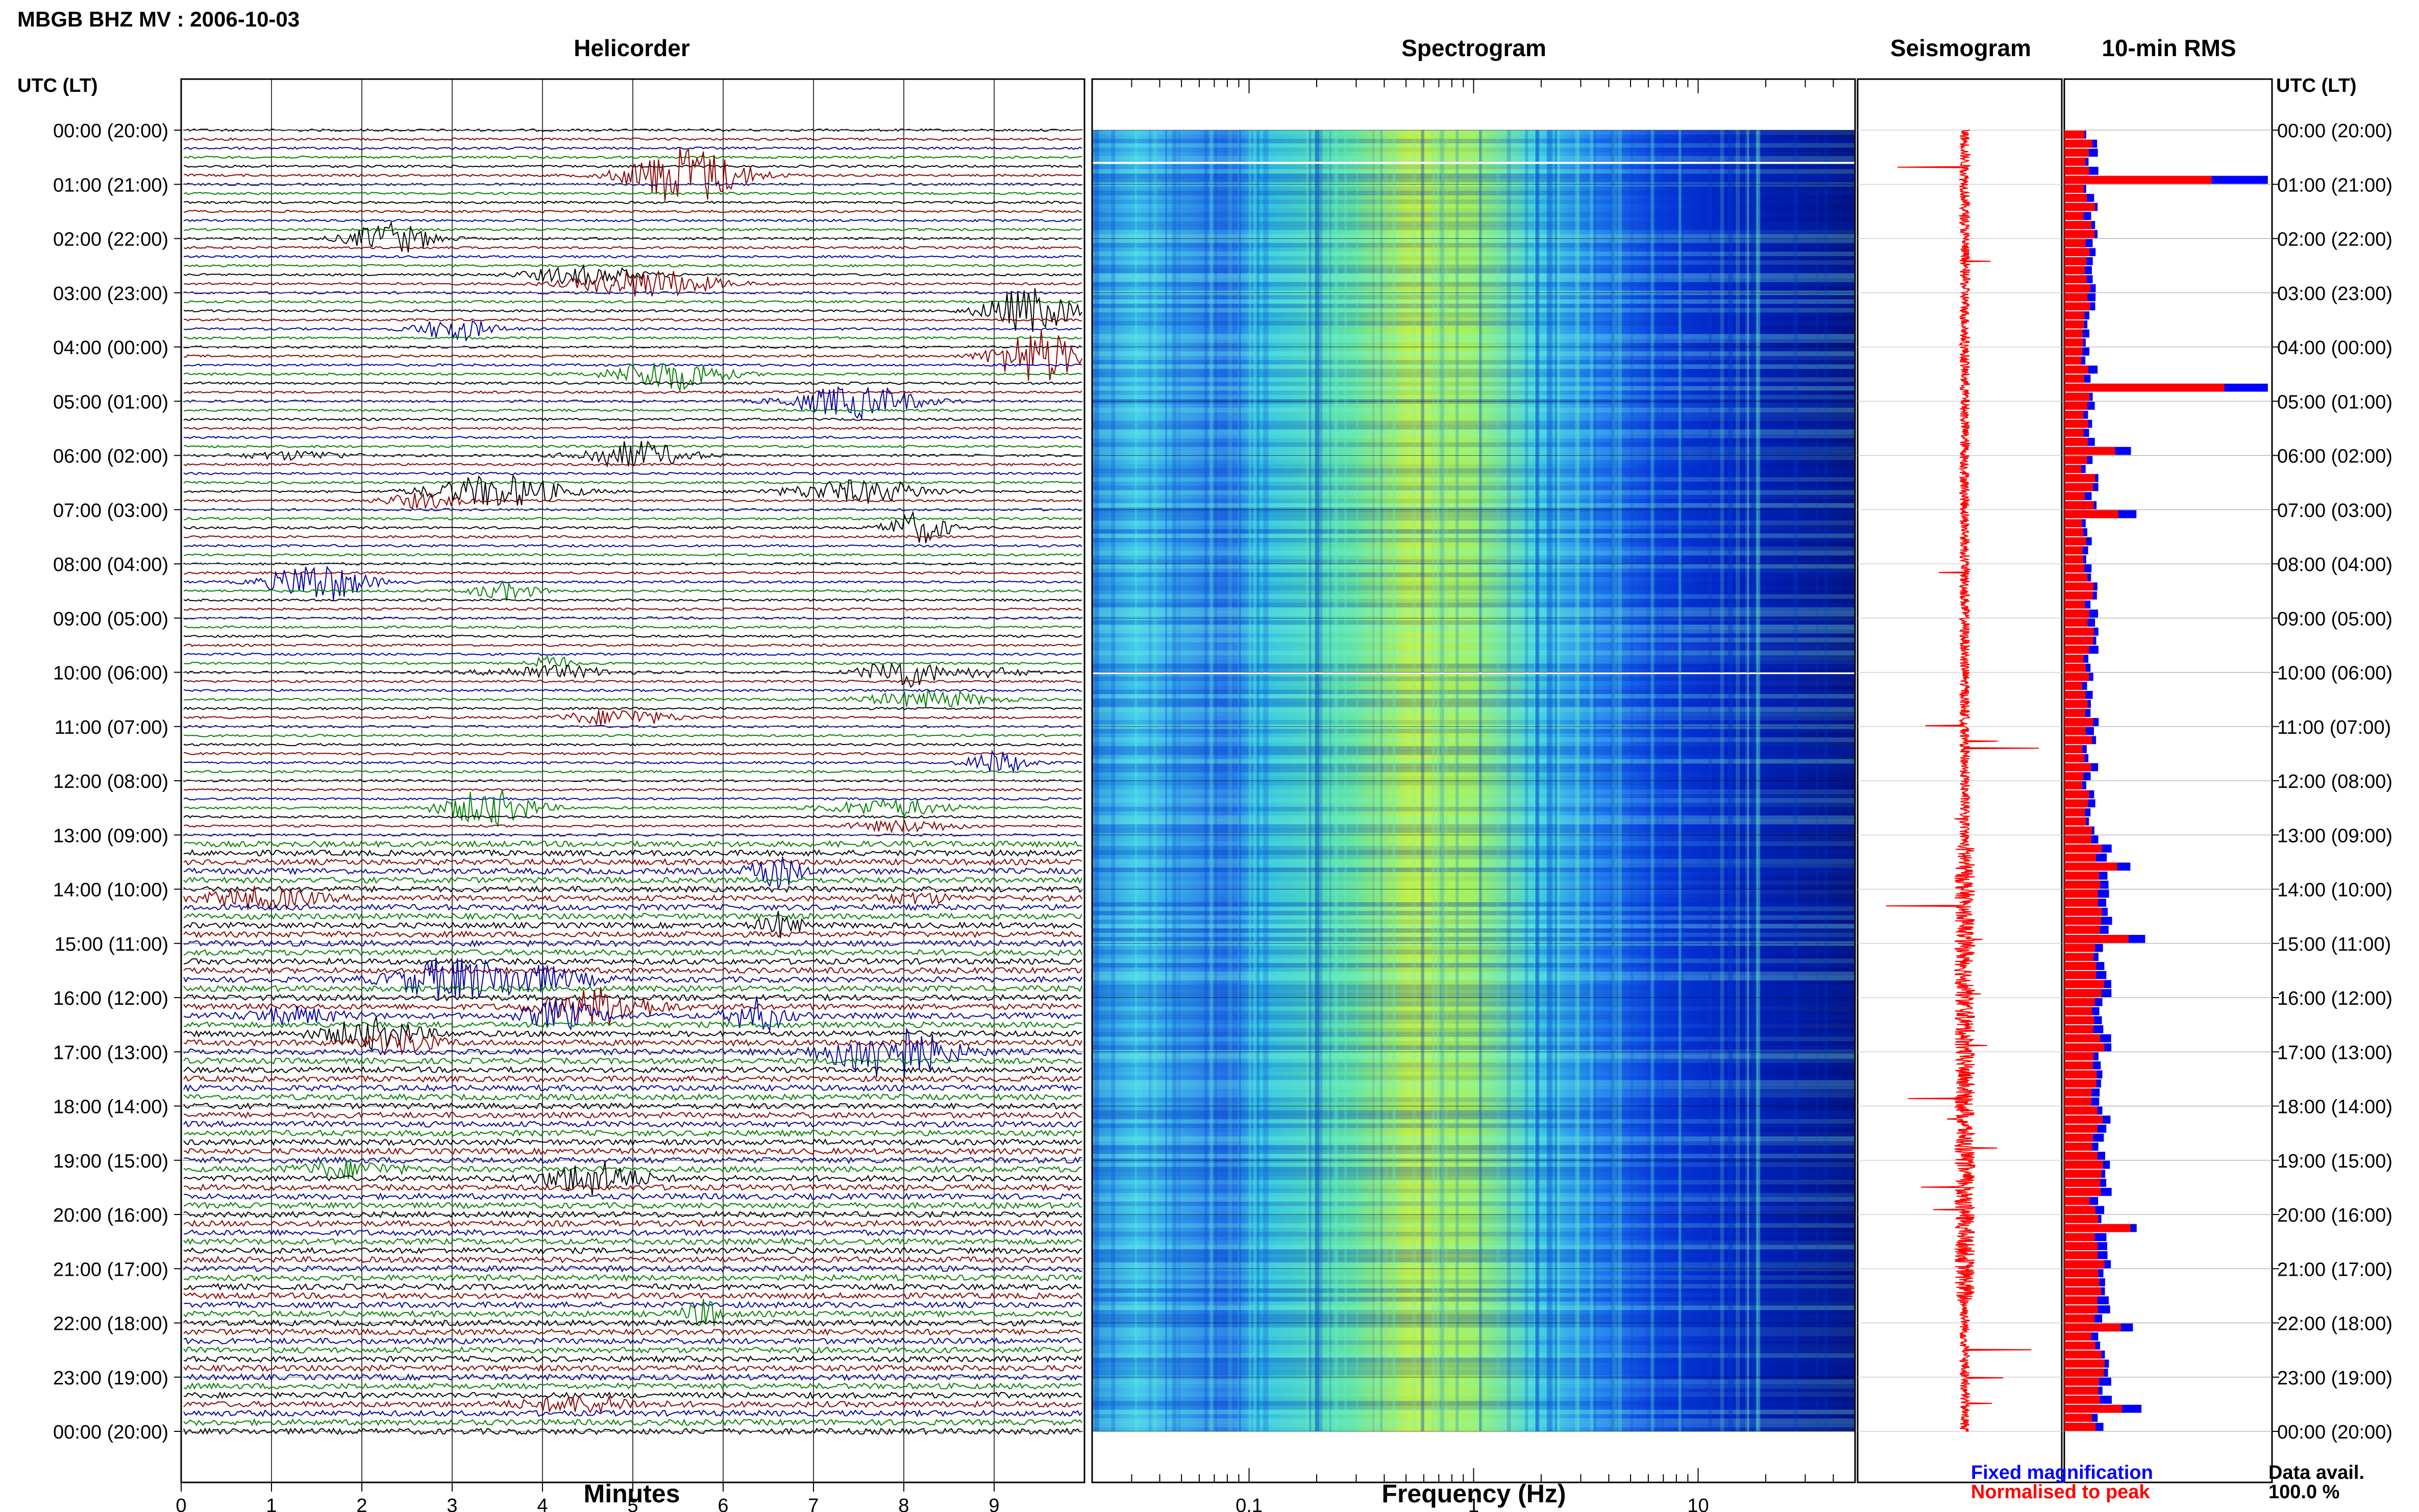  I want to click on time-tick-left: 18:00 (14:00), so click(110, 1107).